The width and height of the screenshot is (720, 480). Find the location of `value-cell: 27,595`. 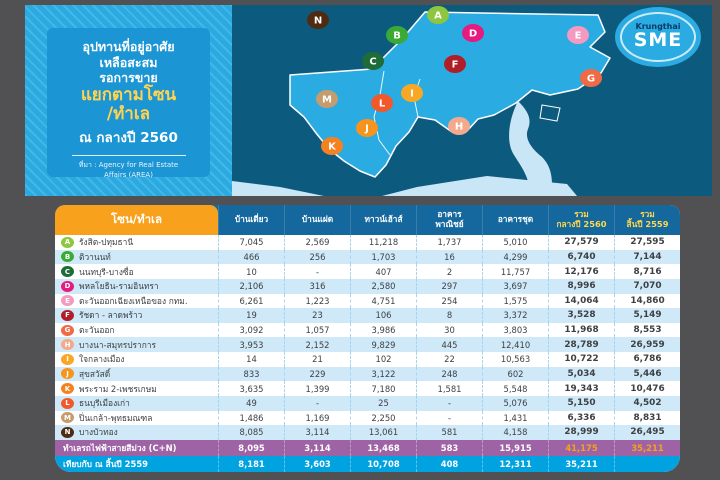

value-cell: 27,595 is located at coordinates (647, 242).